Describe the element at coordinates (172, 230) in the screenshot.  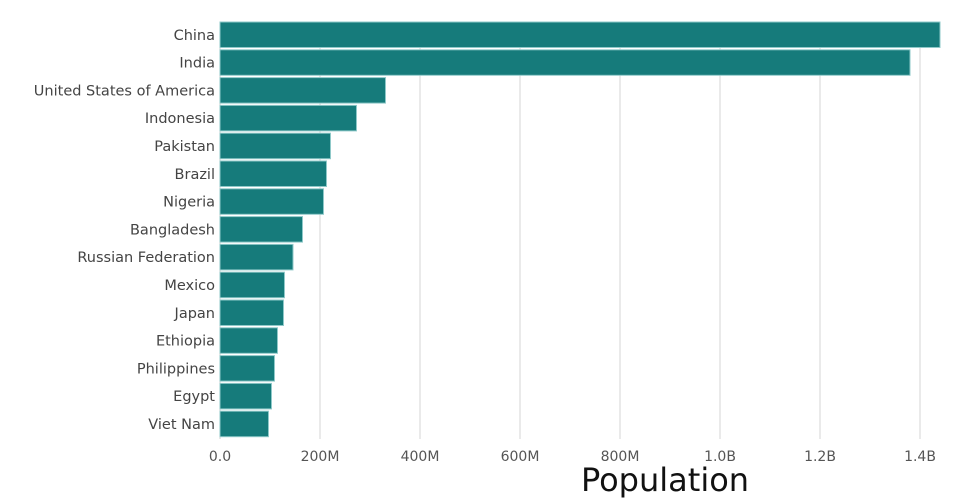
I see `category-label: Bangladesh` at that location.